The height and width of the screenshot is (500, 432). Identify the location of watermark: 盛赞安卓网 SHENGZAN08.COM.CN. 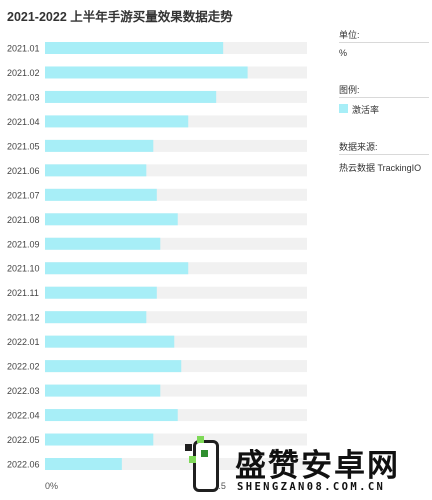
(307, 467).